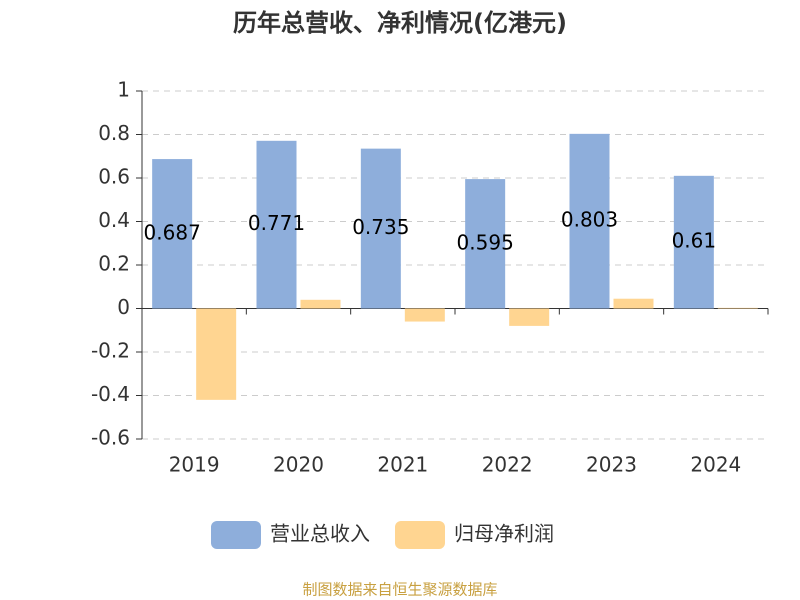 The width and height of the screenshot is (800, 600). Describe the element at coordinates (123, 307) in the screenshot. I see `y-tick-label: 0` at that location.